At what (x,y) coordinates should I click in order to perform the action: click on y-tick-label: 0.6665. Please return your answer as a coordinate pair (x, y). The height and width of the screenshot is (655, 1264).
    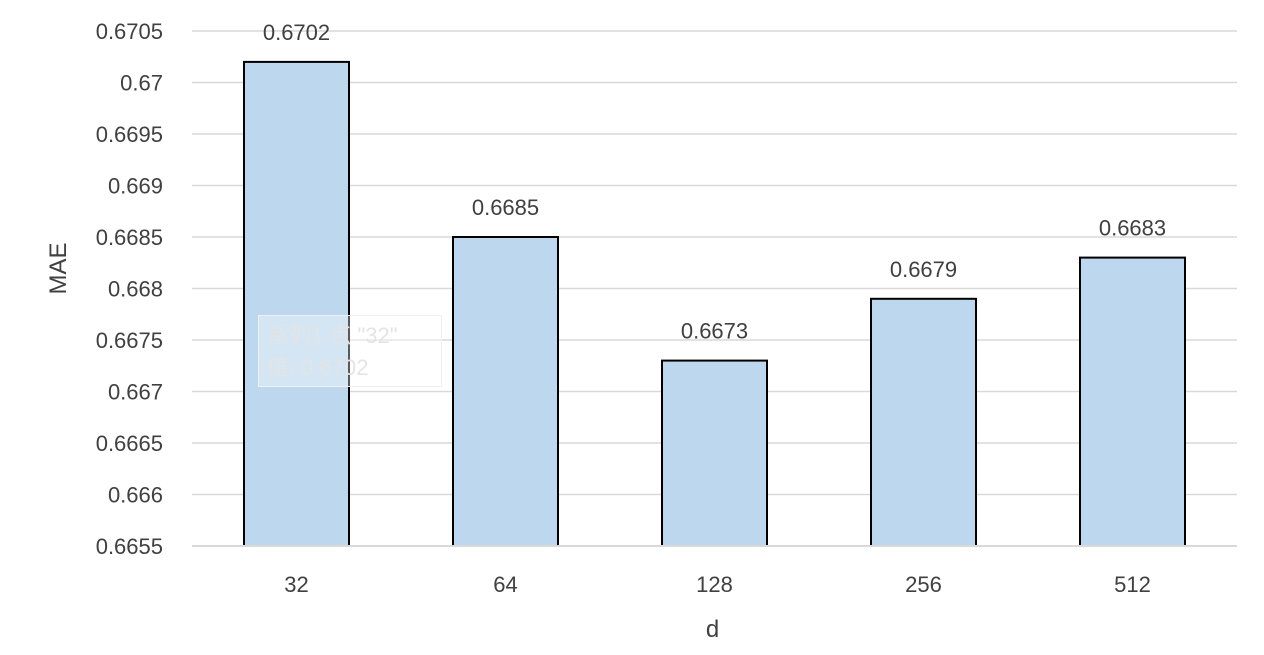
    Looking at the image, I should click on (129, 443).